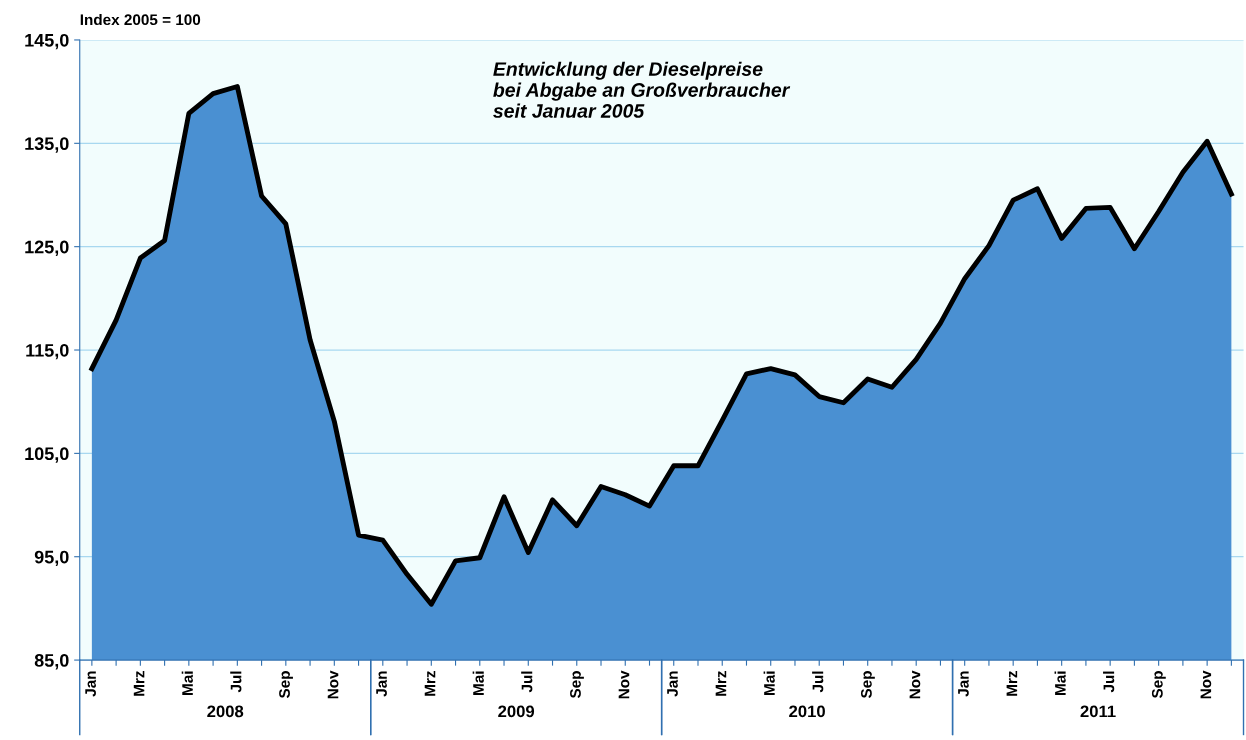 The height and width of the screenshot is (740, 1246). Describe the element at coordinates (140, 19) in the screenshot. I see `y-axis-title: Index 2005 = 100` at that location.